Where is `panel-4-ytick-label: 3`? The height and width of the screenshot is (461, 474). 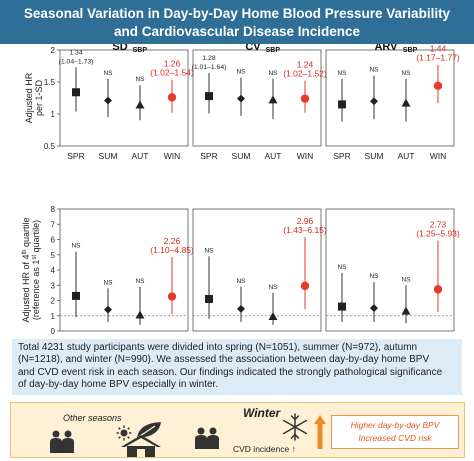
panel-4-ytick-label: 3 is located at coordinates (53, 285).